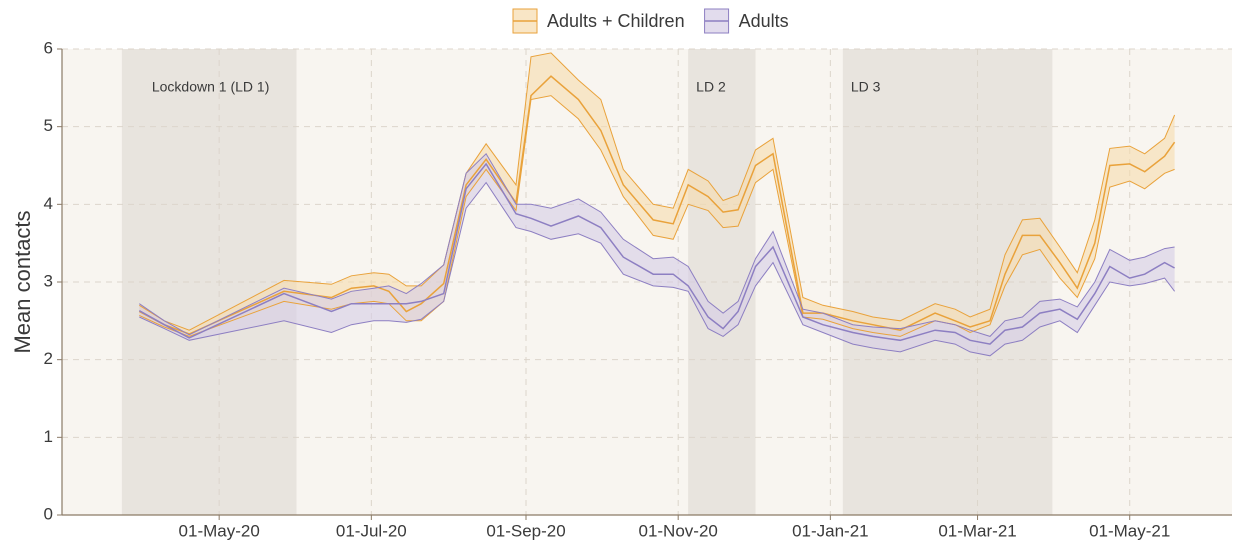 The width and height of the screenshot is (1244, 548). Describe the element at coordinates (764, 21) in the screenshot. I see `legend-label: Adults` at that location.